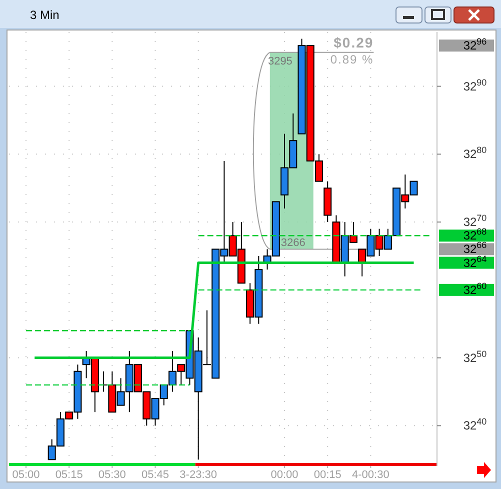 The image size is (501, 489). I want to click on x-tick-label: 4-00:30, so click(371, 475).